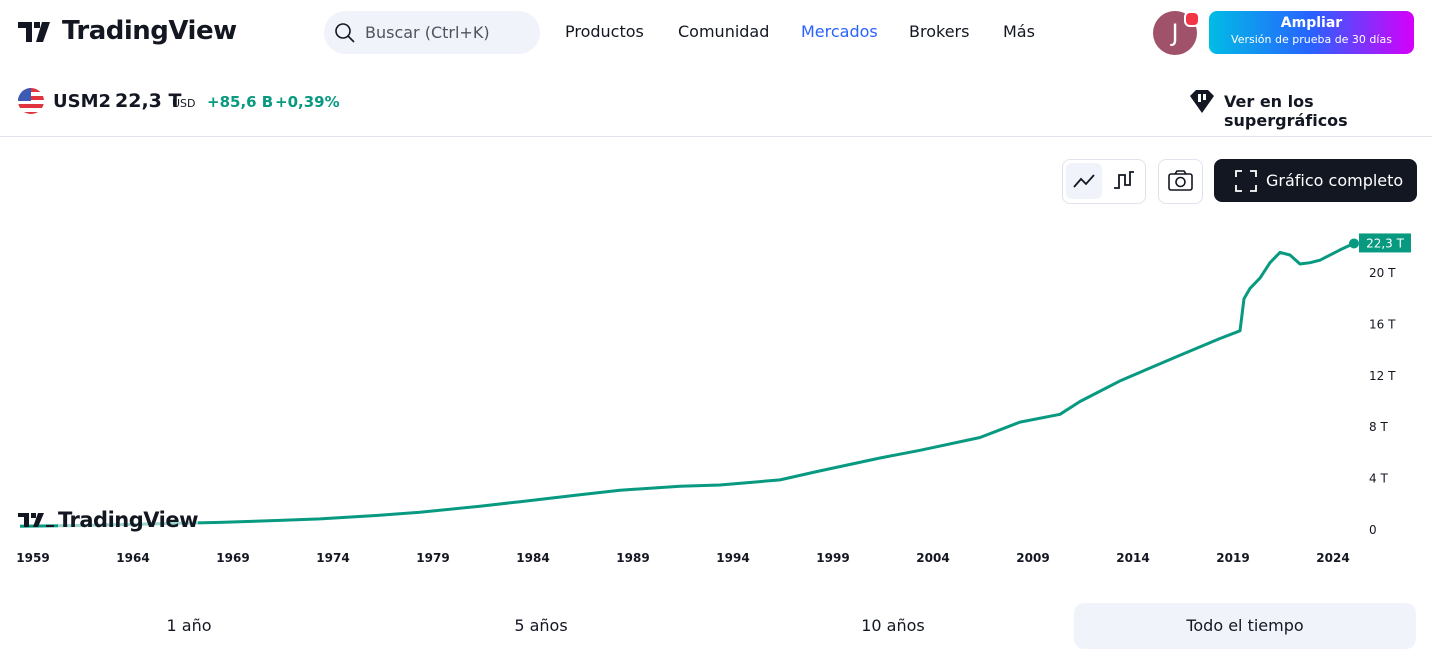 Image resolution: width=1432 pixels, height=652 pixels. Describe the element at coordinates (332, 558) in the screenshot. I see `x-tick-label: 1974` at that location.